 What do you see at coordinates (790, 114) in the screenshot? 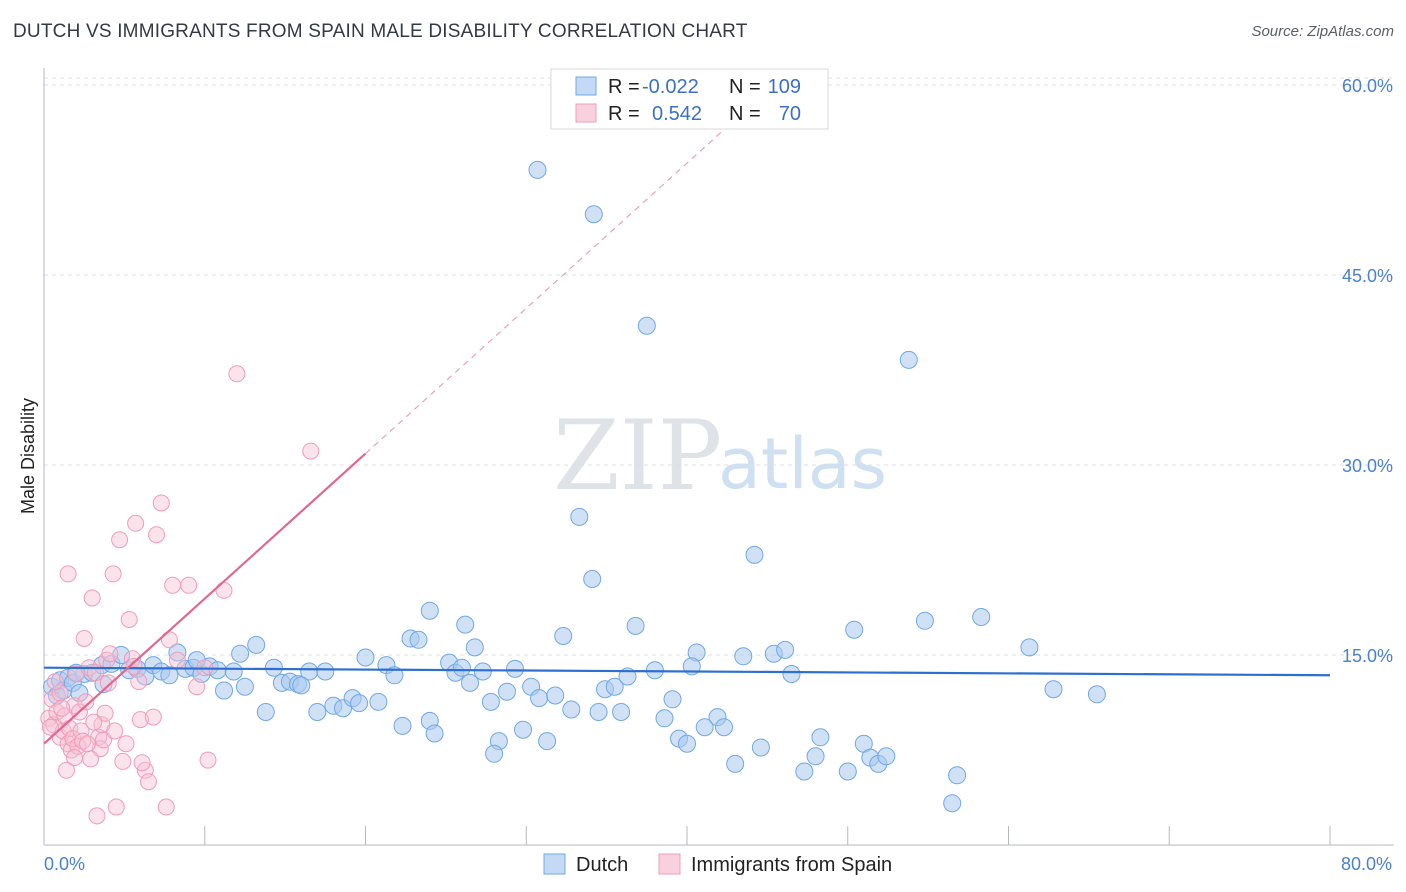
I see `spain-n-value: 70` at bounding box center [790, 114].